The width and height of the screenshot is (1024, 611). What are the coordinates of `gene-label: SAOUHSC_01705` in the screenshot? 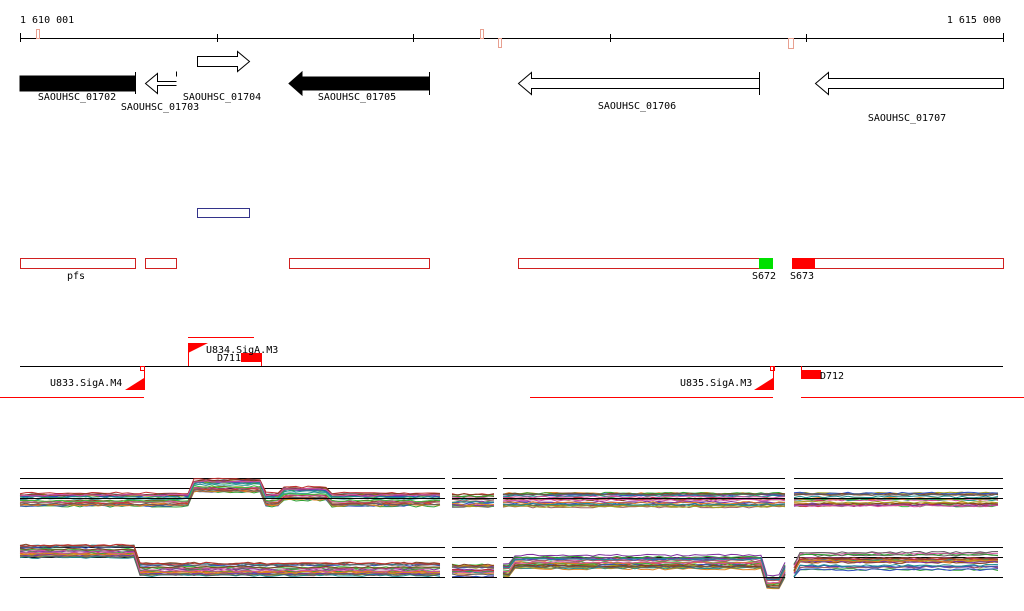 It's located at (357, 97).